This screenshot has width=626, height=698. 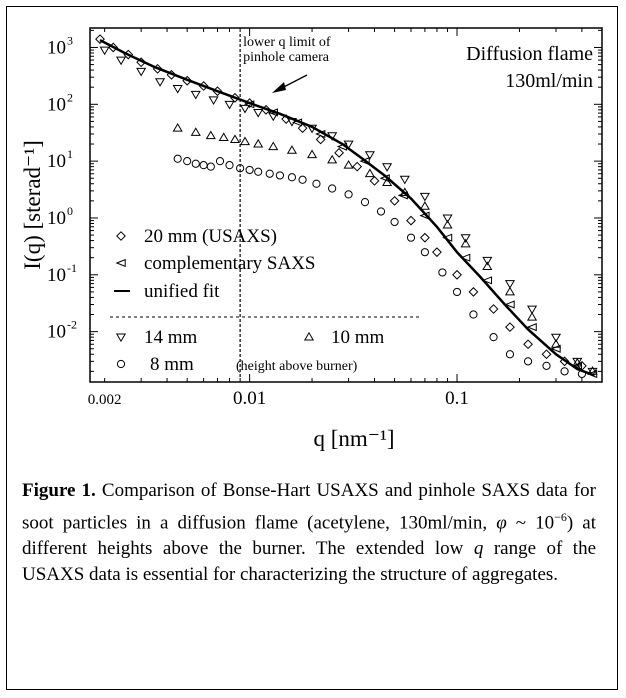 I want to click on legend-label: unified fit, so click(x=182, y=291).